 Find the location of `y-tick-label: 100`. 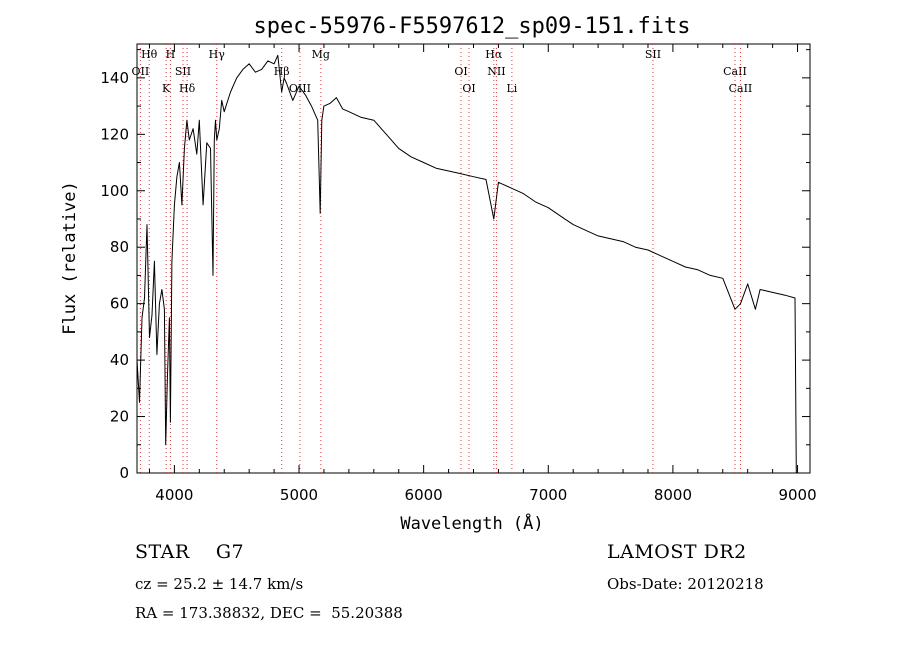

y-tick-label: 100 is located at coordinates (114, 191).